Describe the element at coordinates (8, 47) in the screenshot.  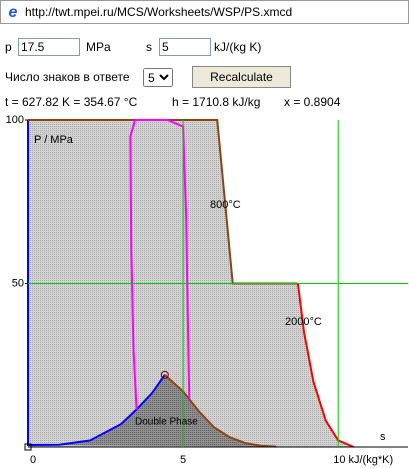
I see `p-label: p` at that location.